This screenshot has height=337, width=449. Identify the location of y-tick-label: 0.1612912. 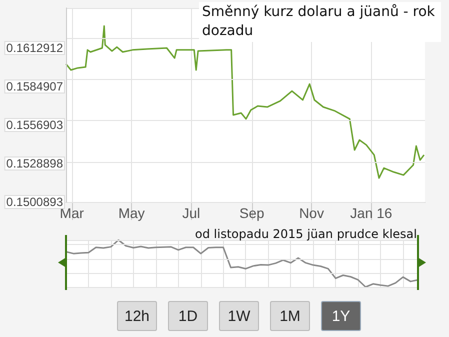
(35, 47).